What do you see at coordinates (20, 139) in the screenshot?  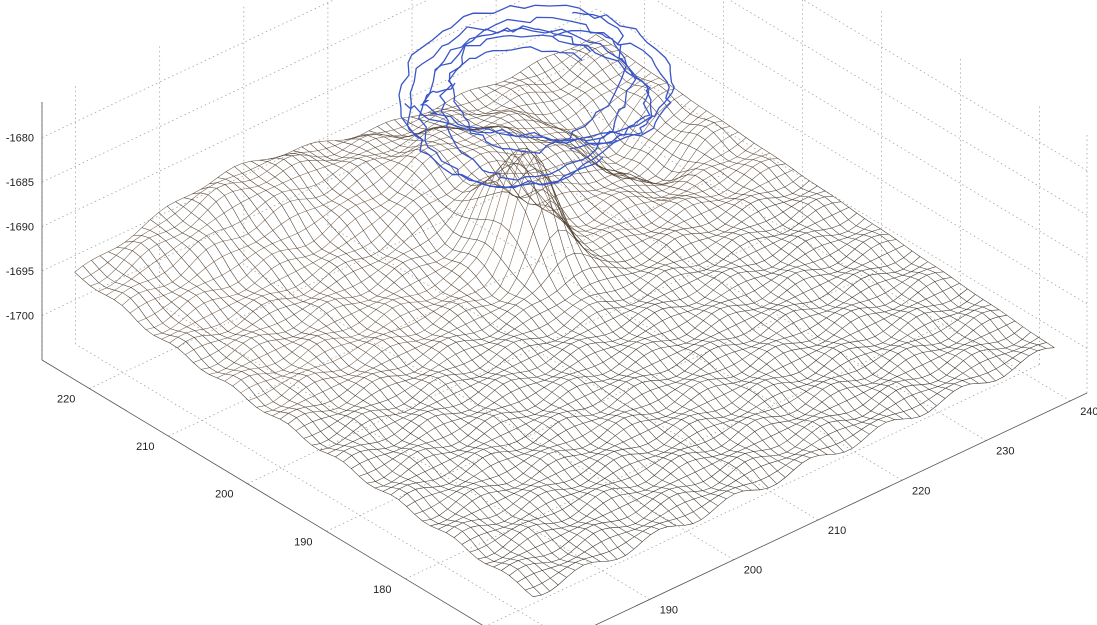 I see `z-tick-label: -1680` at bounding box center [20, 139].